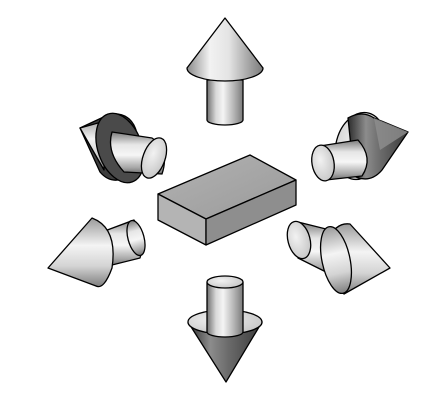 Image resolution: width=439 pixels, height=402 pixels. Describe the element at coordinates (323, 163) in the screenshot. I see `arrow-upper-right-shaft-cap` at that location.